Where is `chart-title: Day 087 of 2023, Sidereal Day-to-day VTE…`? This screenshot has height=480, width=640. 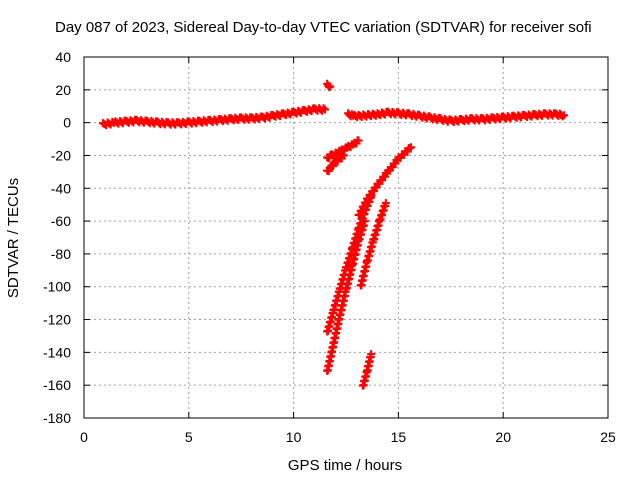
chart-title: Day 087 of 2023, Sidereal Day-to-day VTE… is located at coordinates (323, 27).